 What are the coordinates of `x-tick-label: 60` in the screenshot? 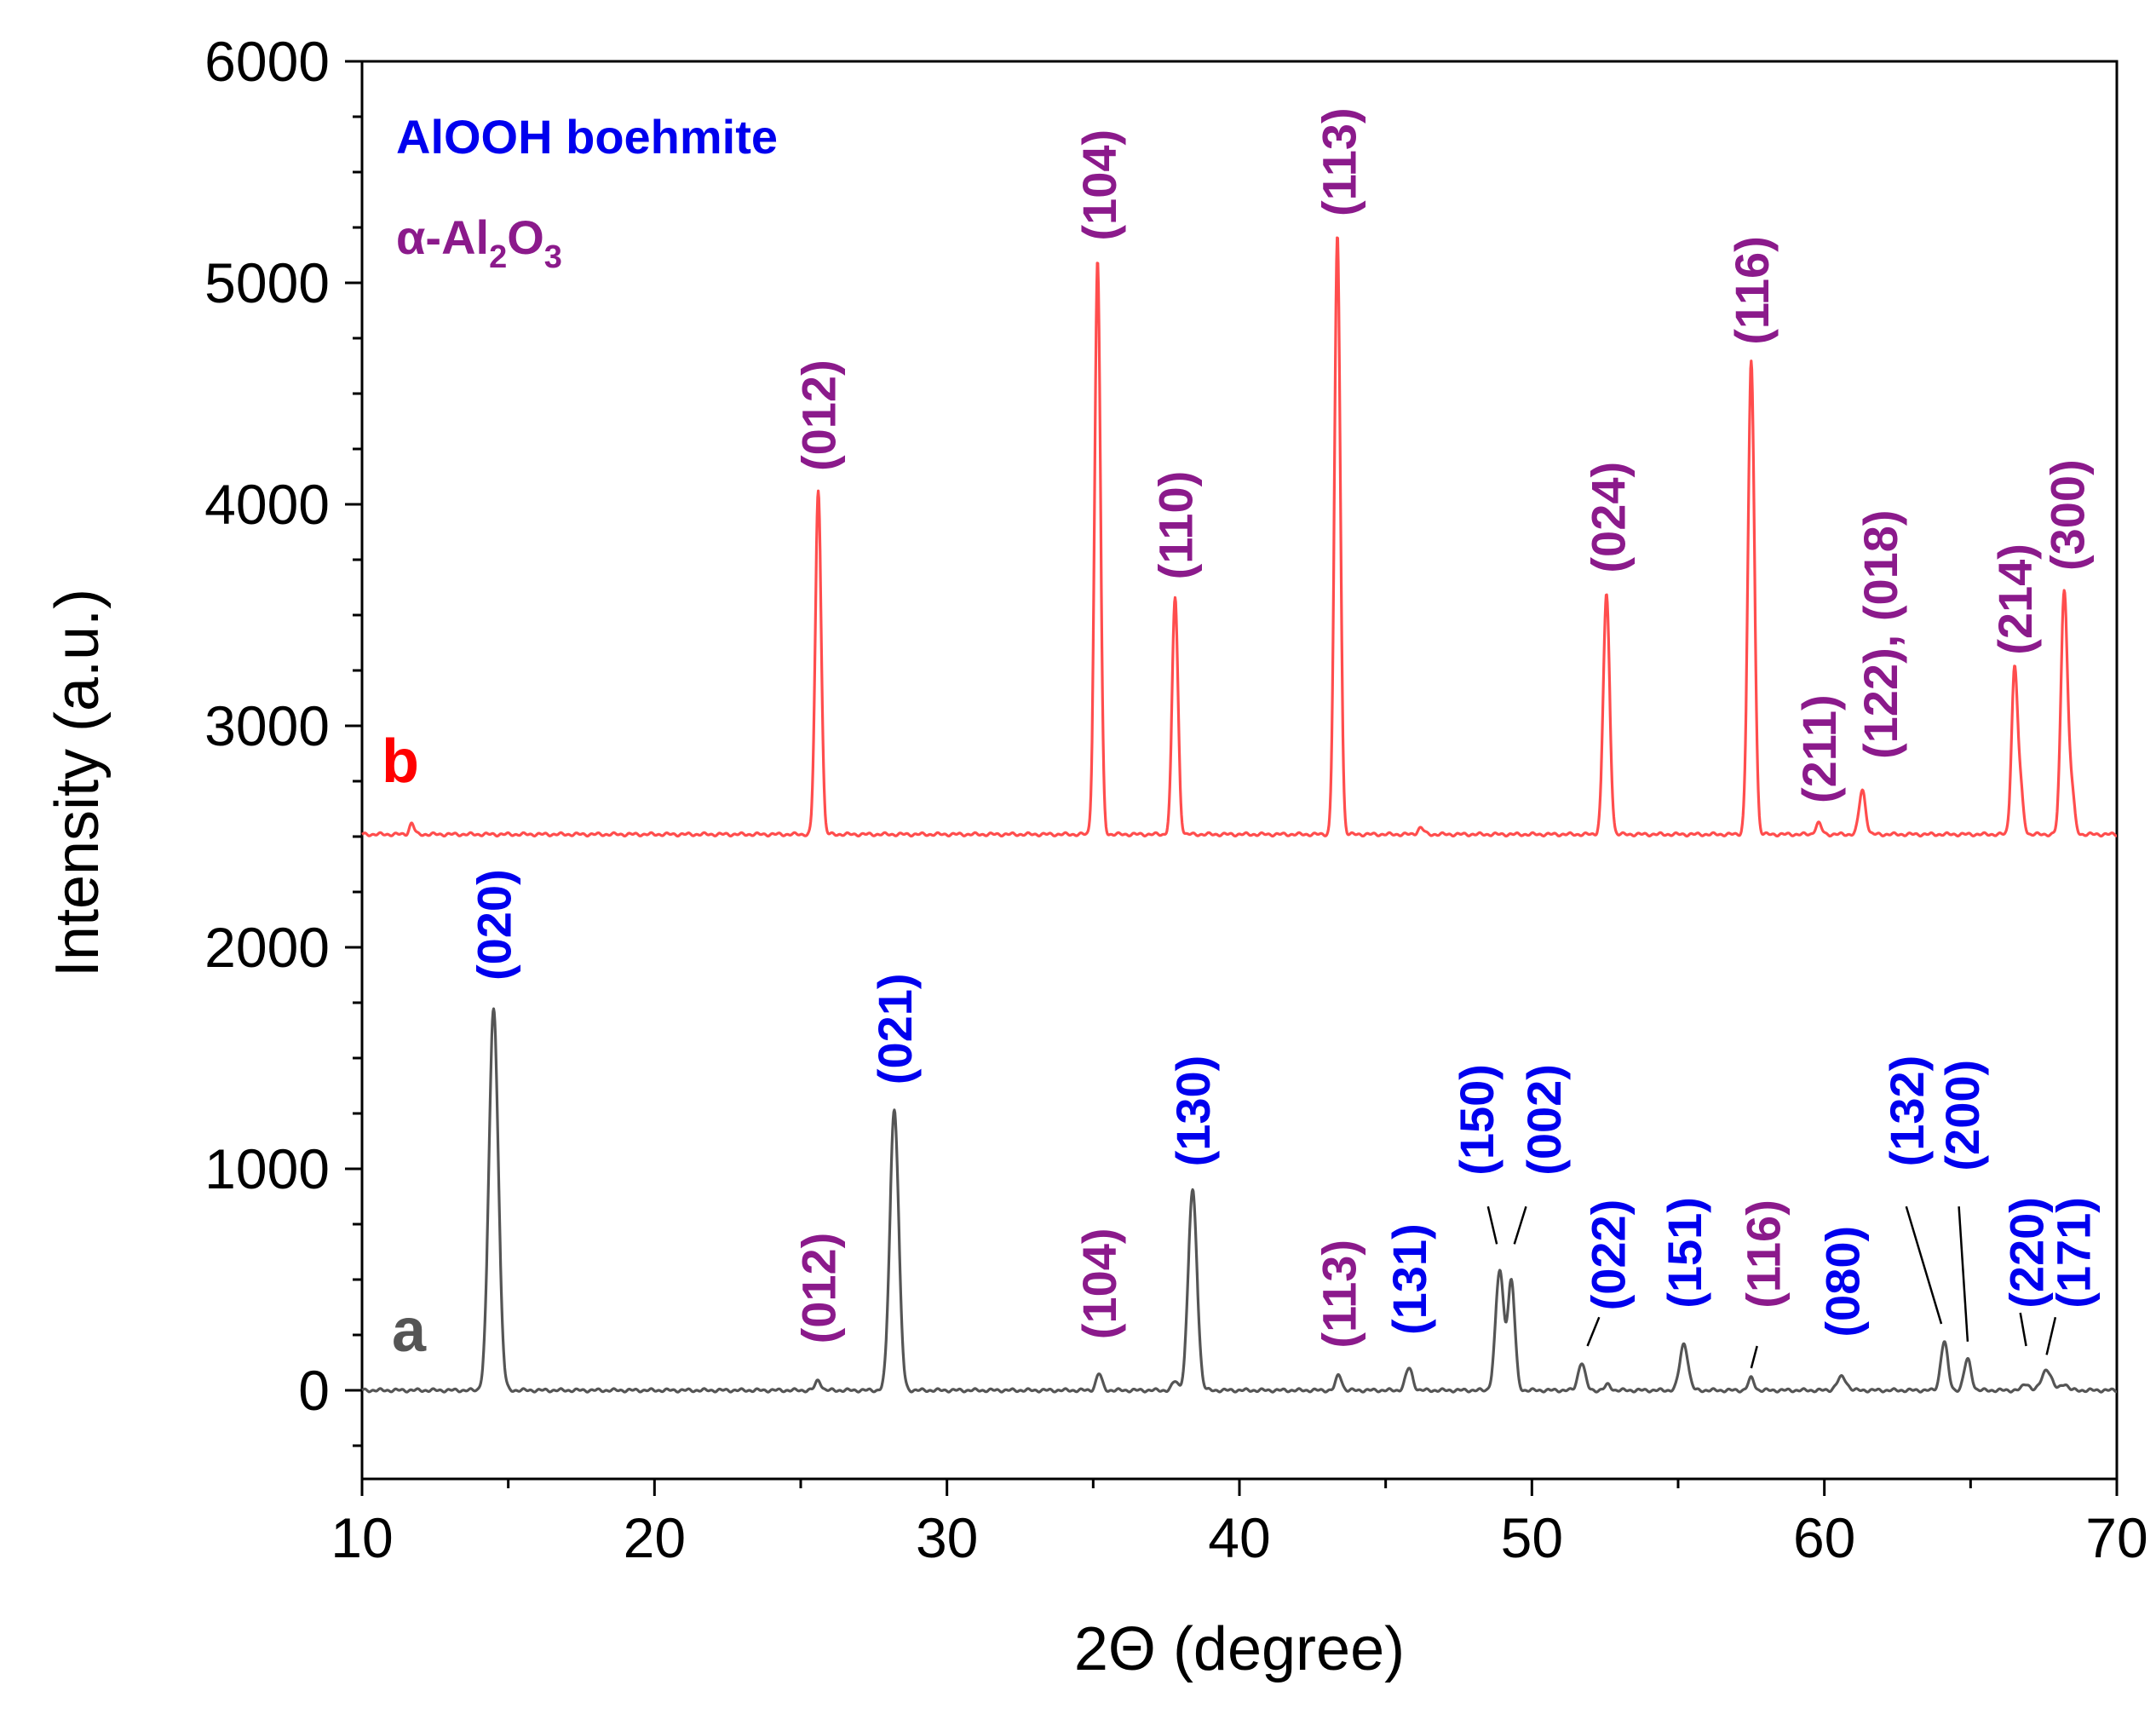 It's located at (1824, 1537).